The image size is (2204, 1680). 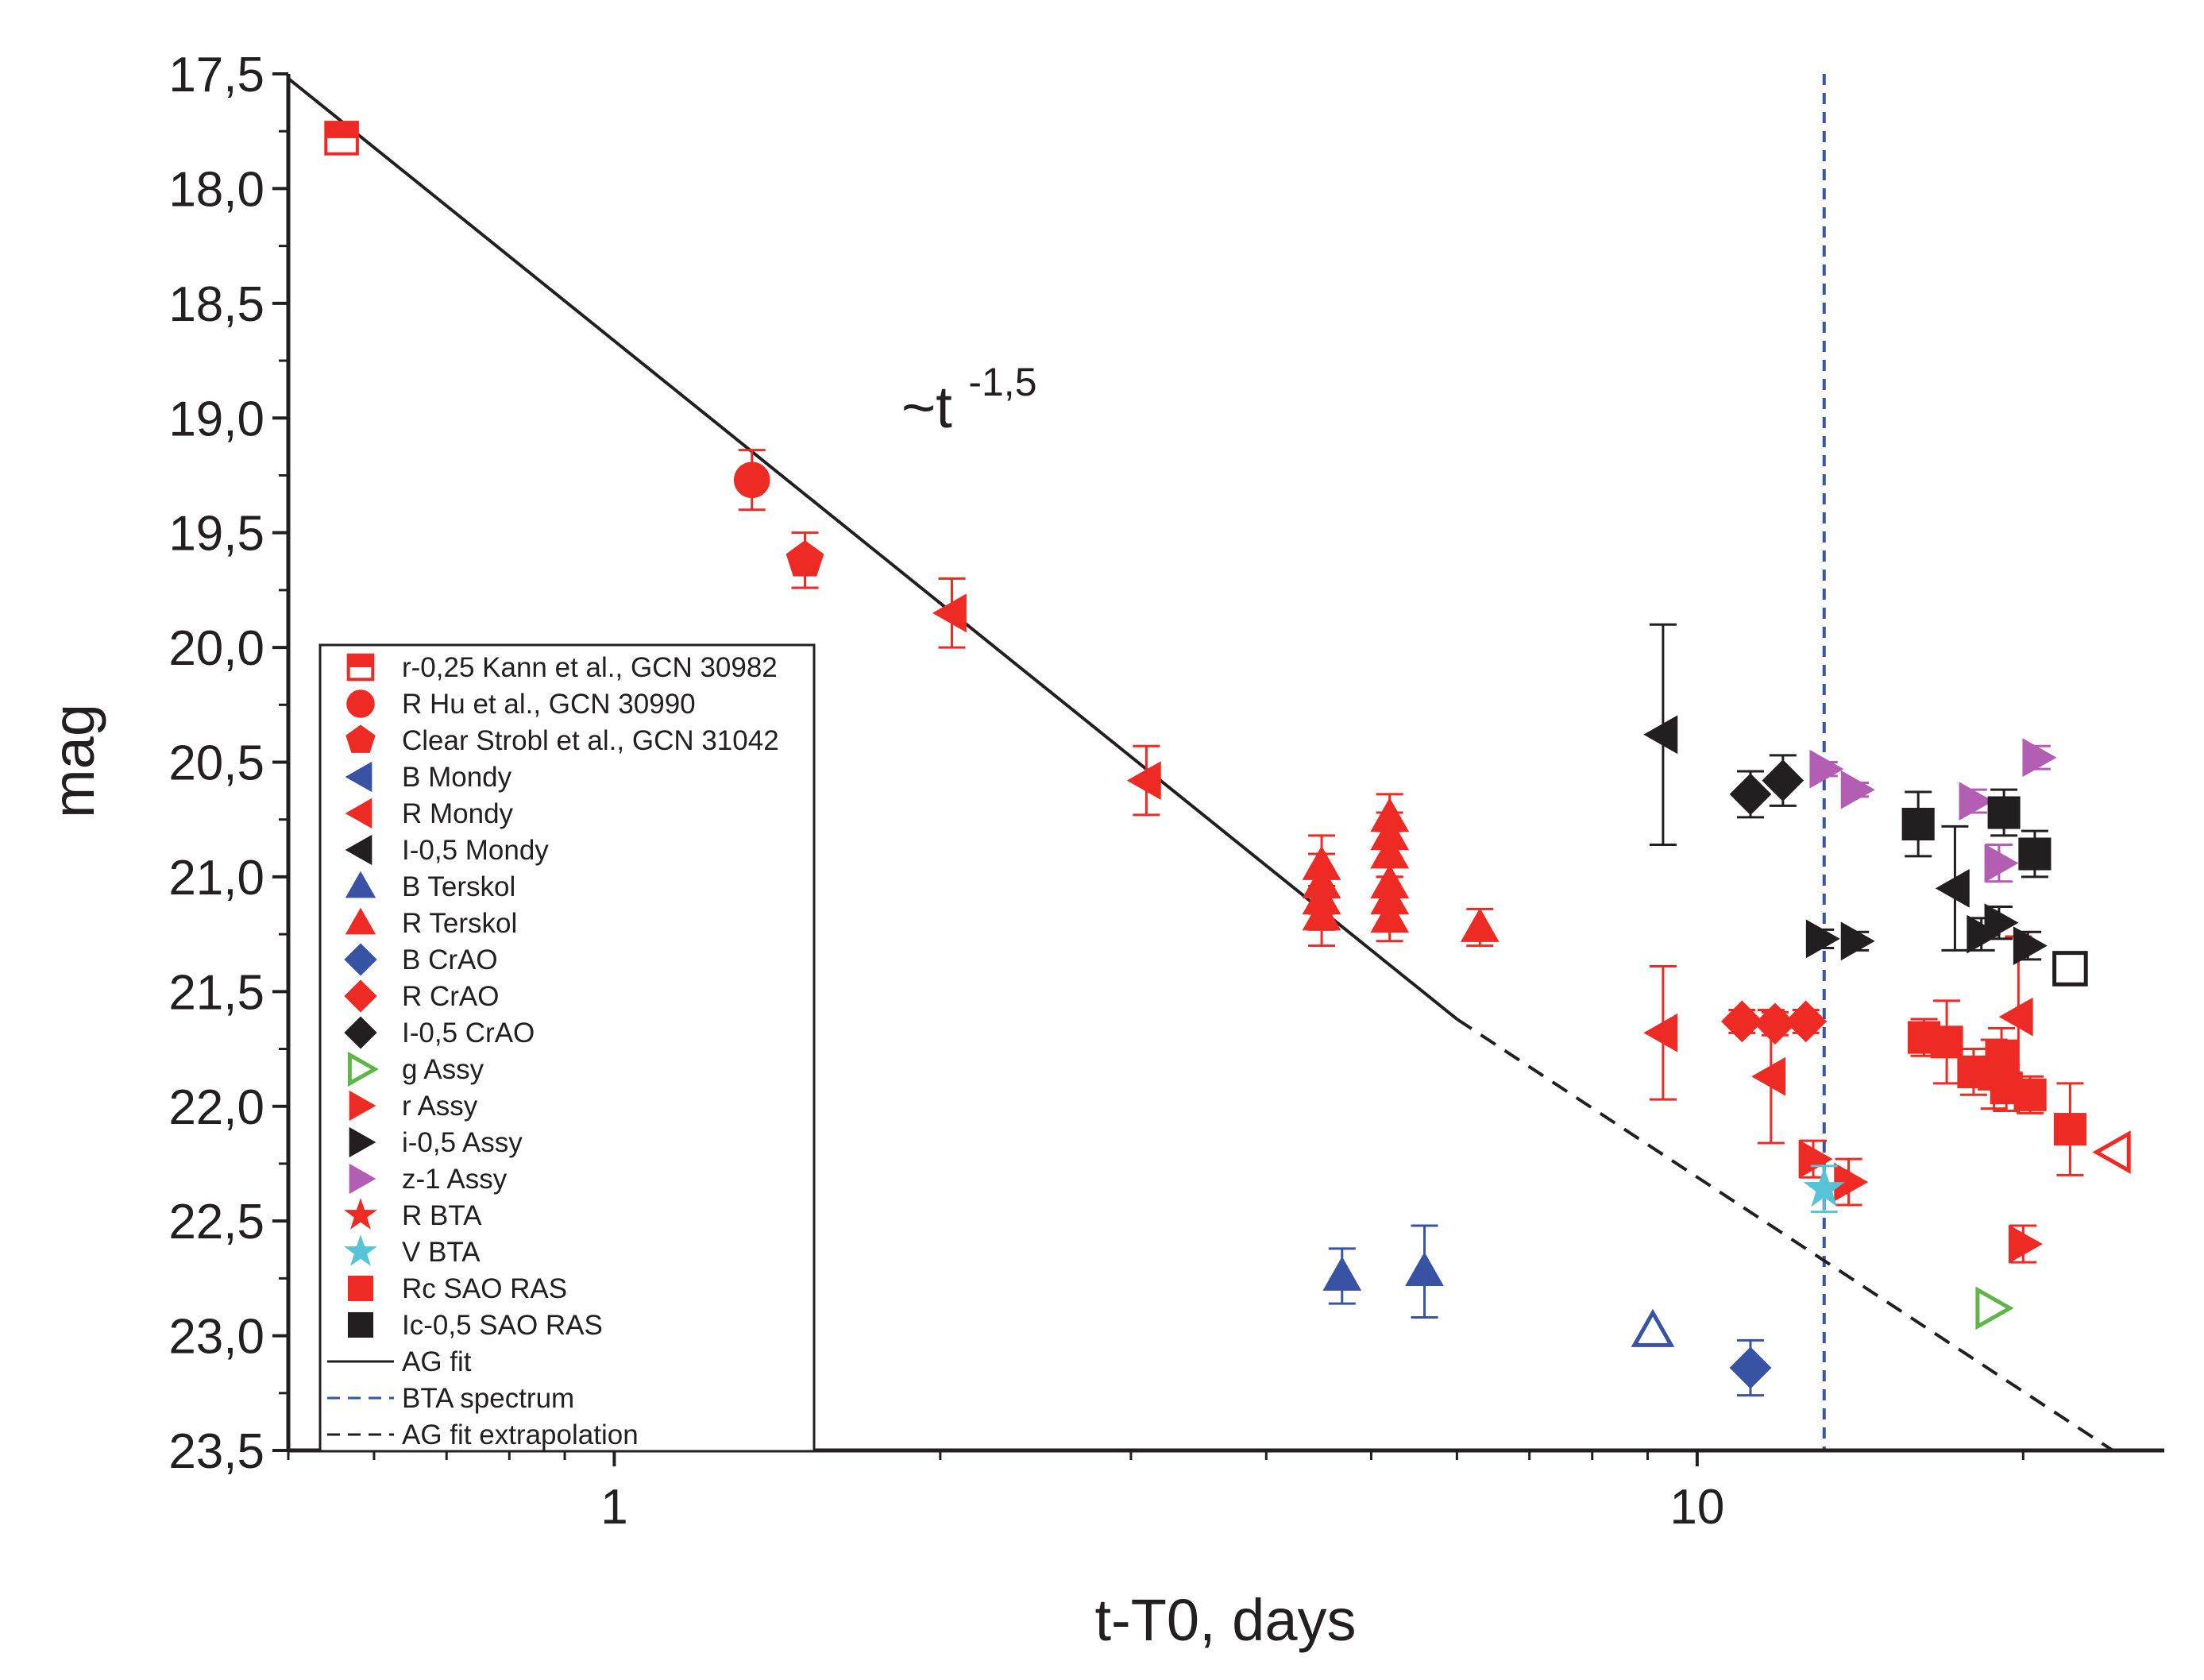 What do you see at coordinates (216, 1222) in the screenshot?
I see `y-tick-label: 22,5` at bounding box center [216, 1222].